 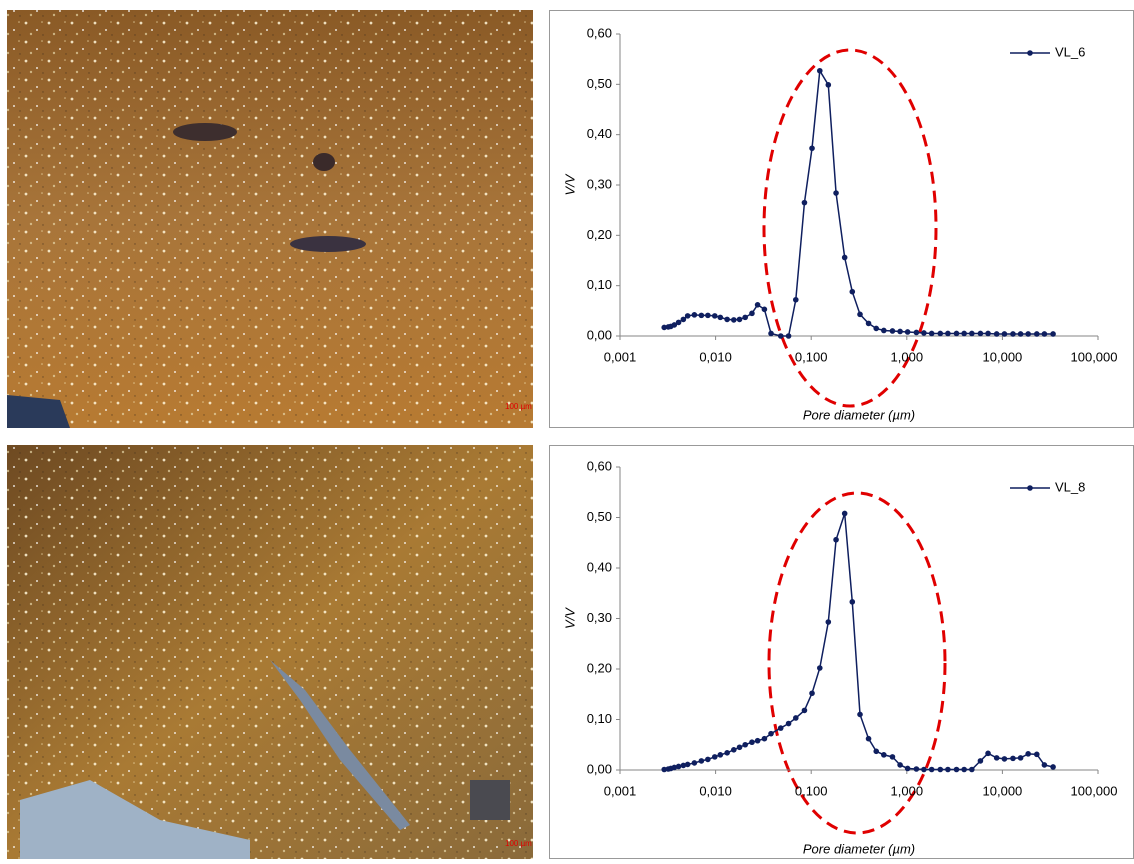 I want to click on y-tick-label: 0,60, so click(x=599, y=32).